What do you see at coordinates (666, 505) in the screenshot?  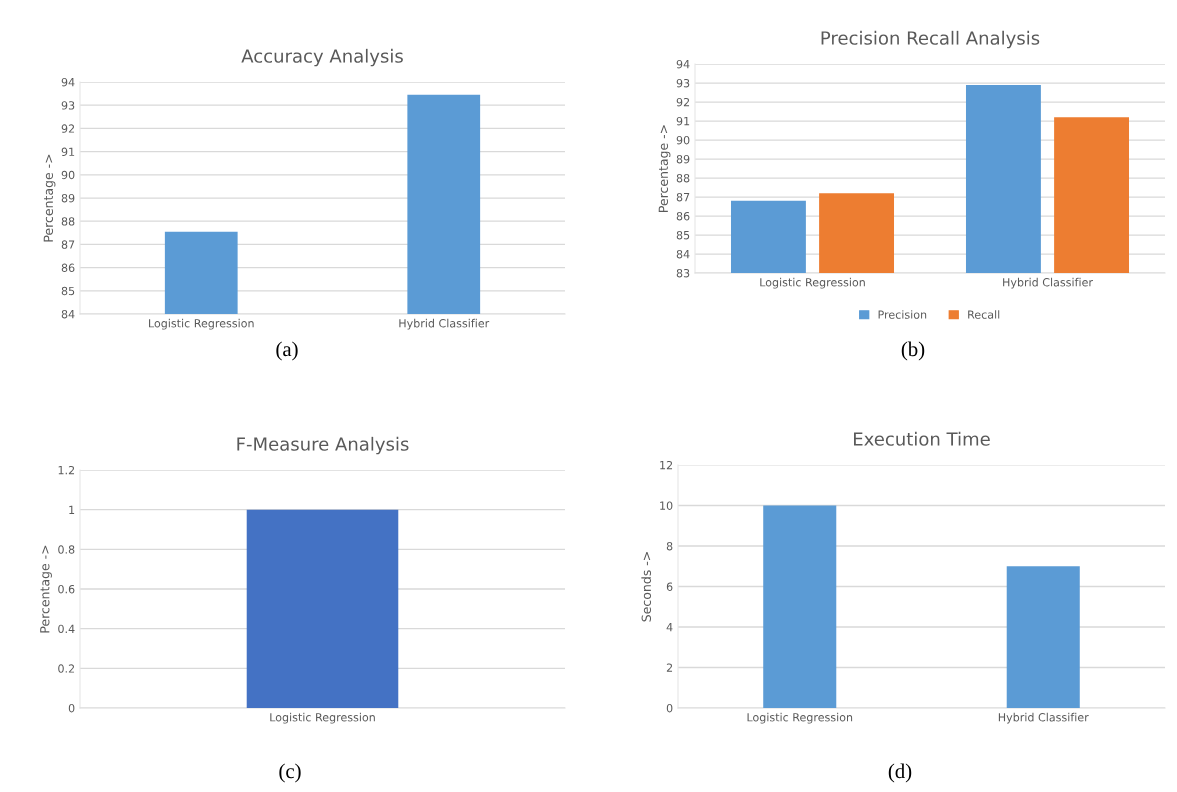 I see `y-tick-label: 10` at bounding box center [666, 505].